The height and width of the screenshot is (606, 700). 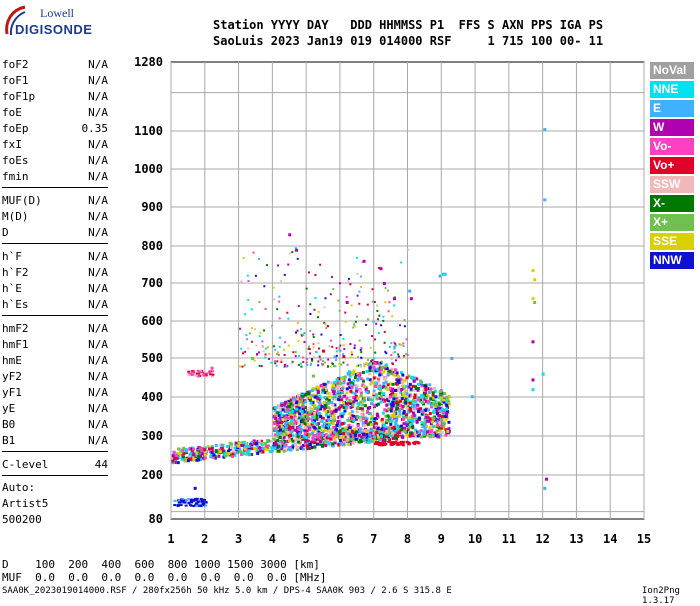 I want to click on param-name: B0, so click(x=9, y=424).